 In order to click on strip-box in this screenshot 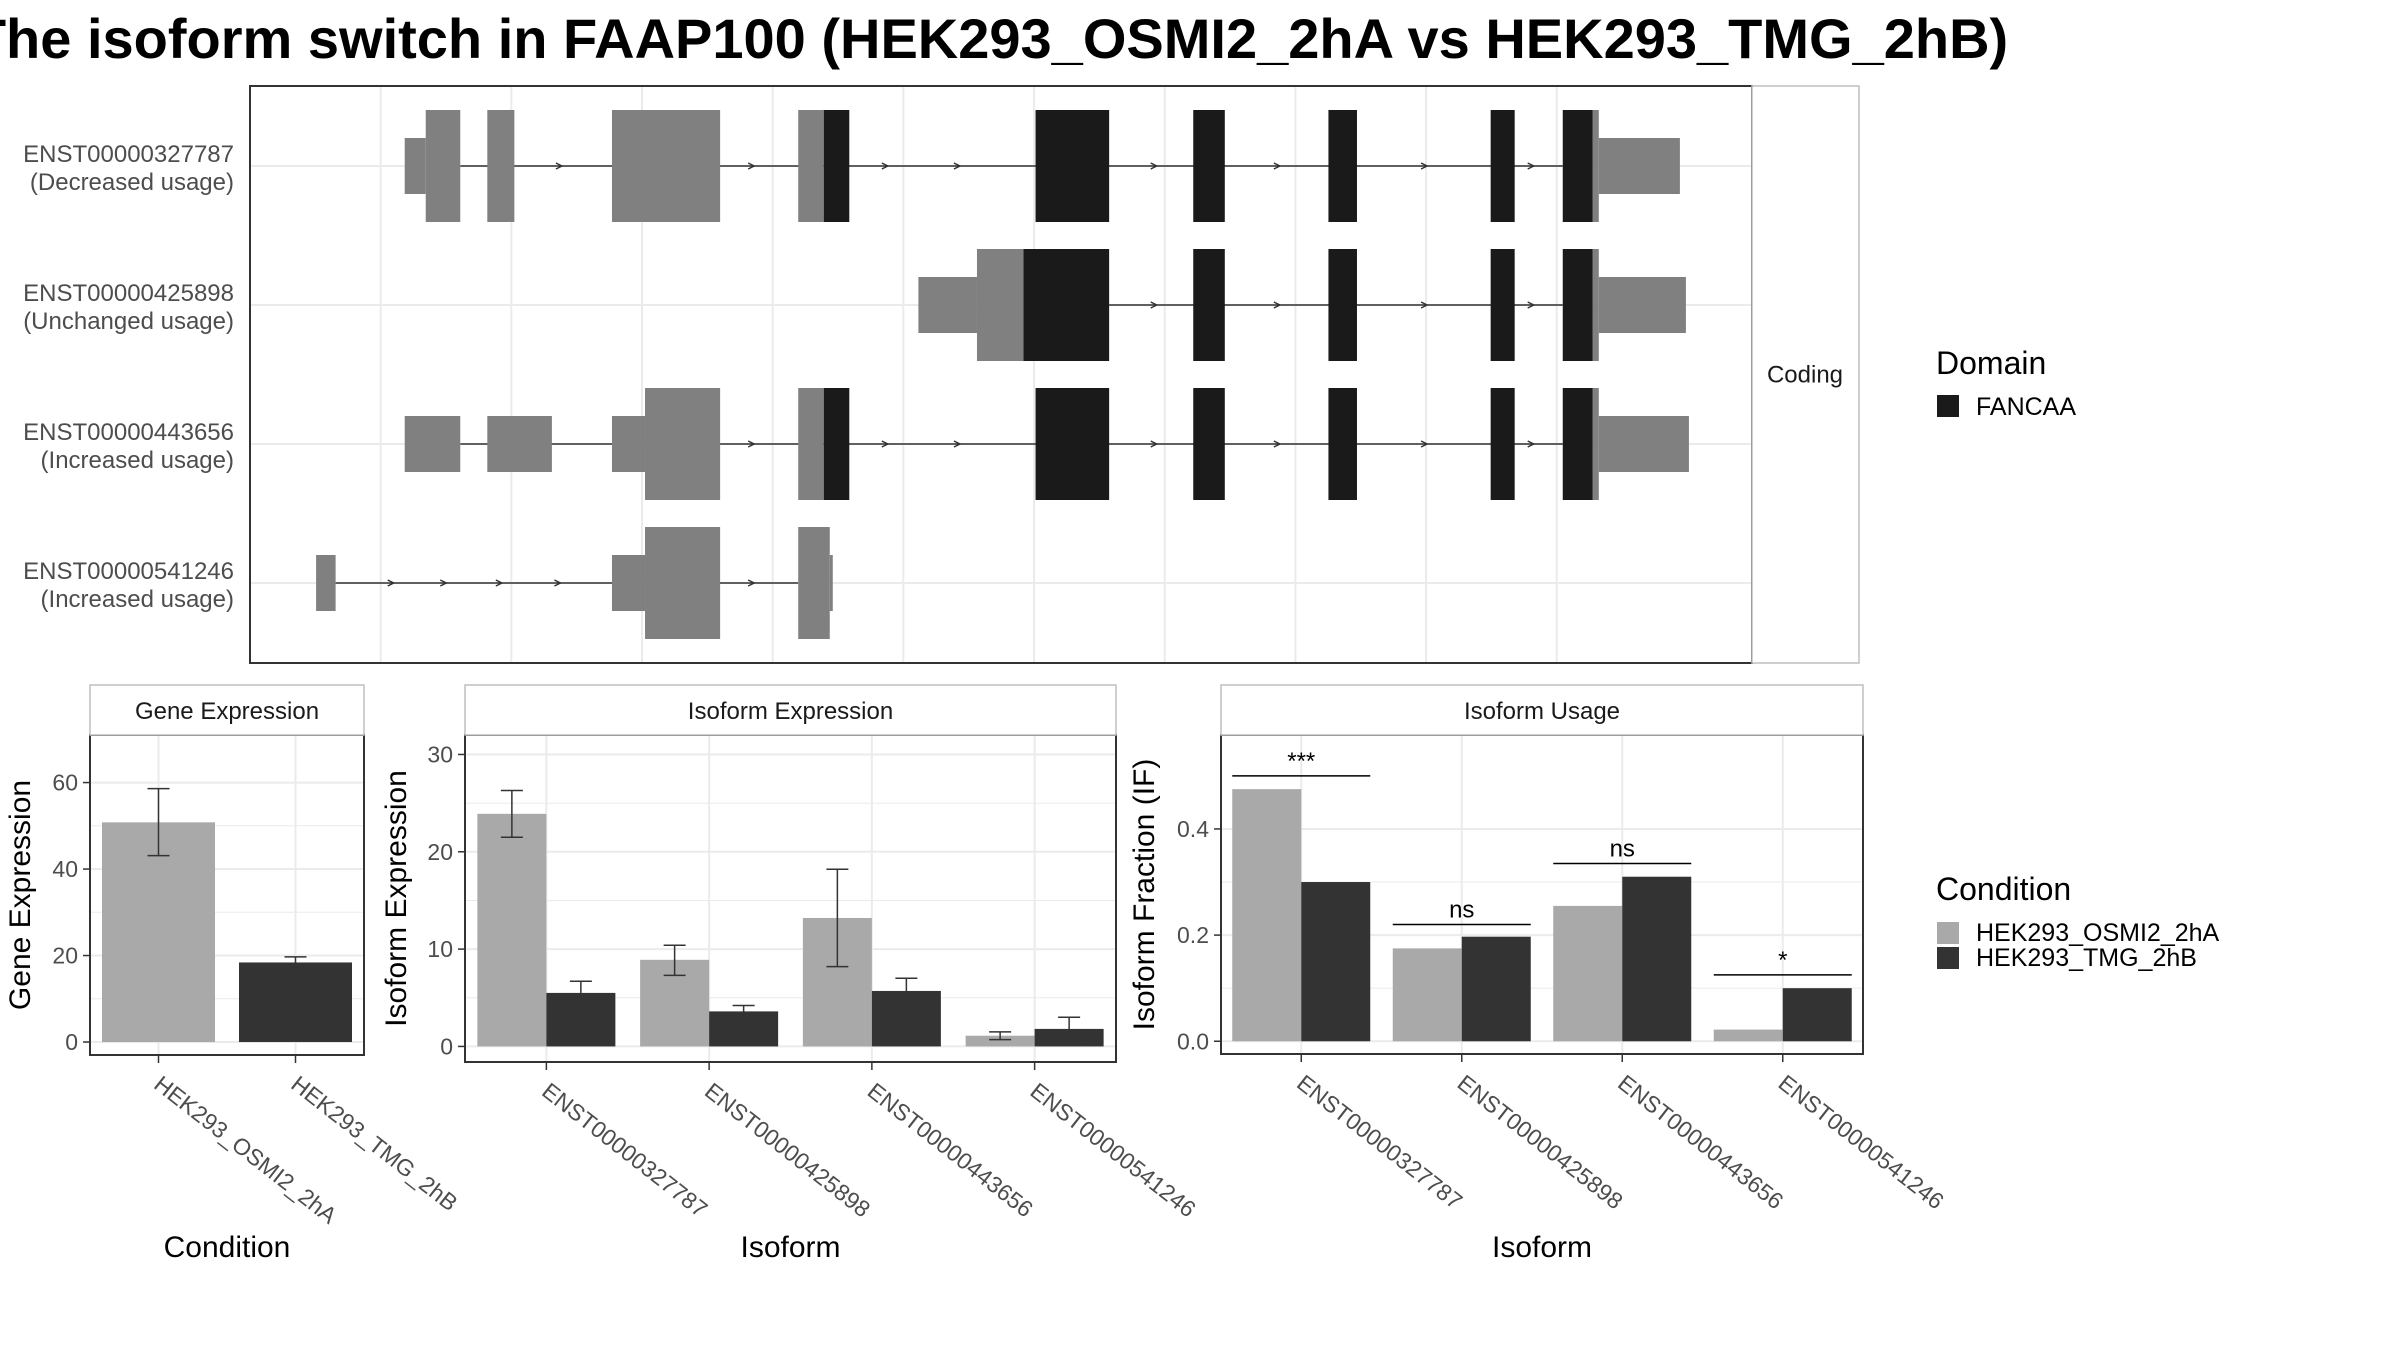, I will do `click(227, 710)`.